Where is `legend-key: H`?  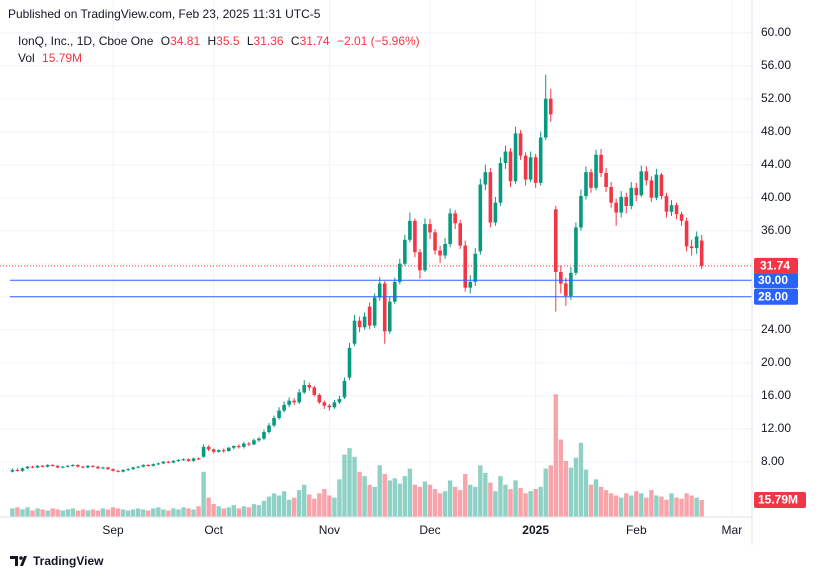 legend-key: H is located at coordinates (211, 41).